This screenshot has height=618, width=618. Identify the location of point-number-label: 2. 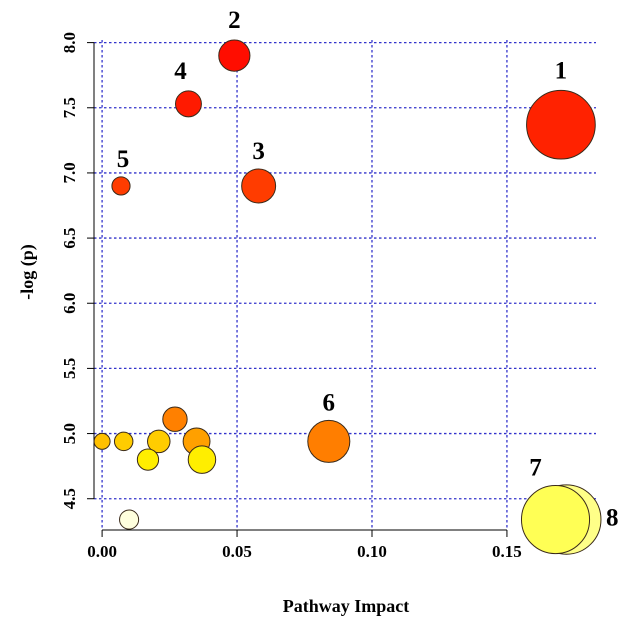
(234, 20).